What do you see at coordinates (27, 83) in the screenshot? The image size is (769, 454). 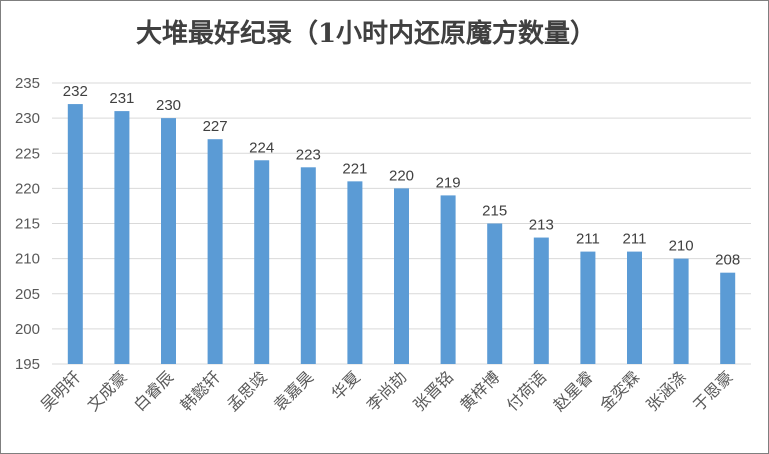 I see `y-tick-label: 235` at bounding box center [27, 83].